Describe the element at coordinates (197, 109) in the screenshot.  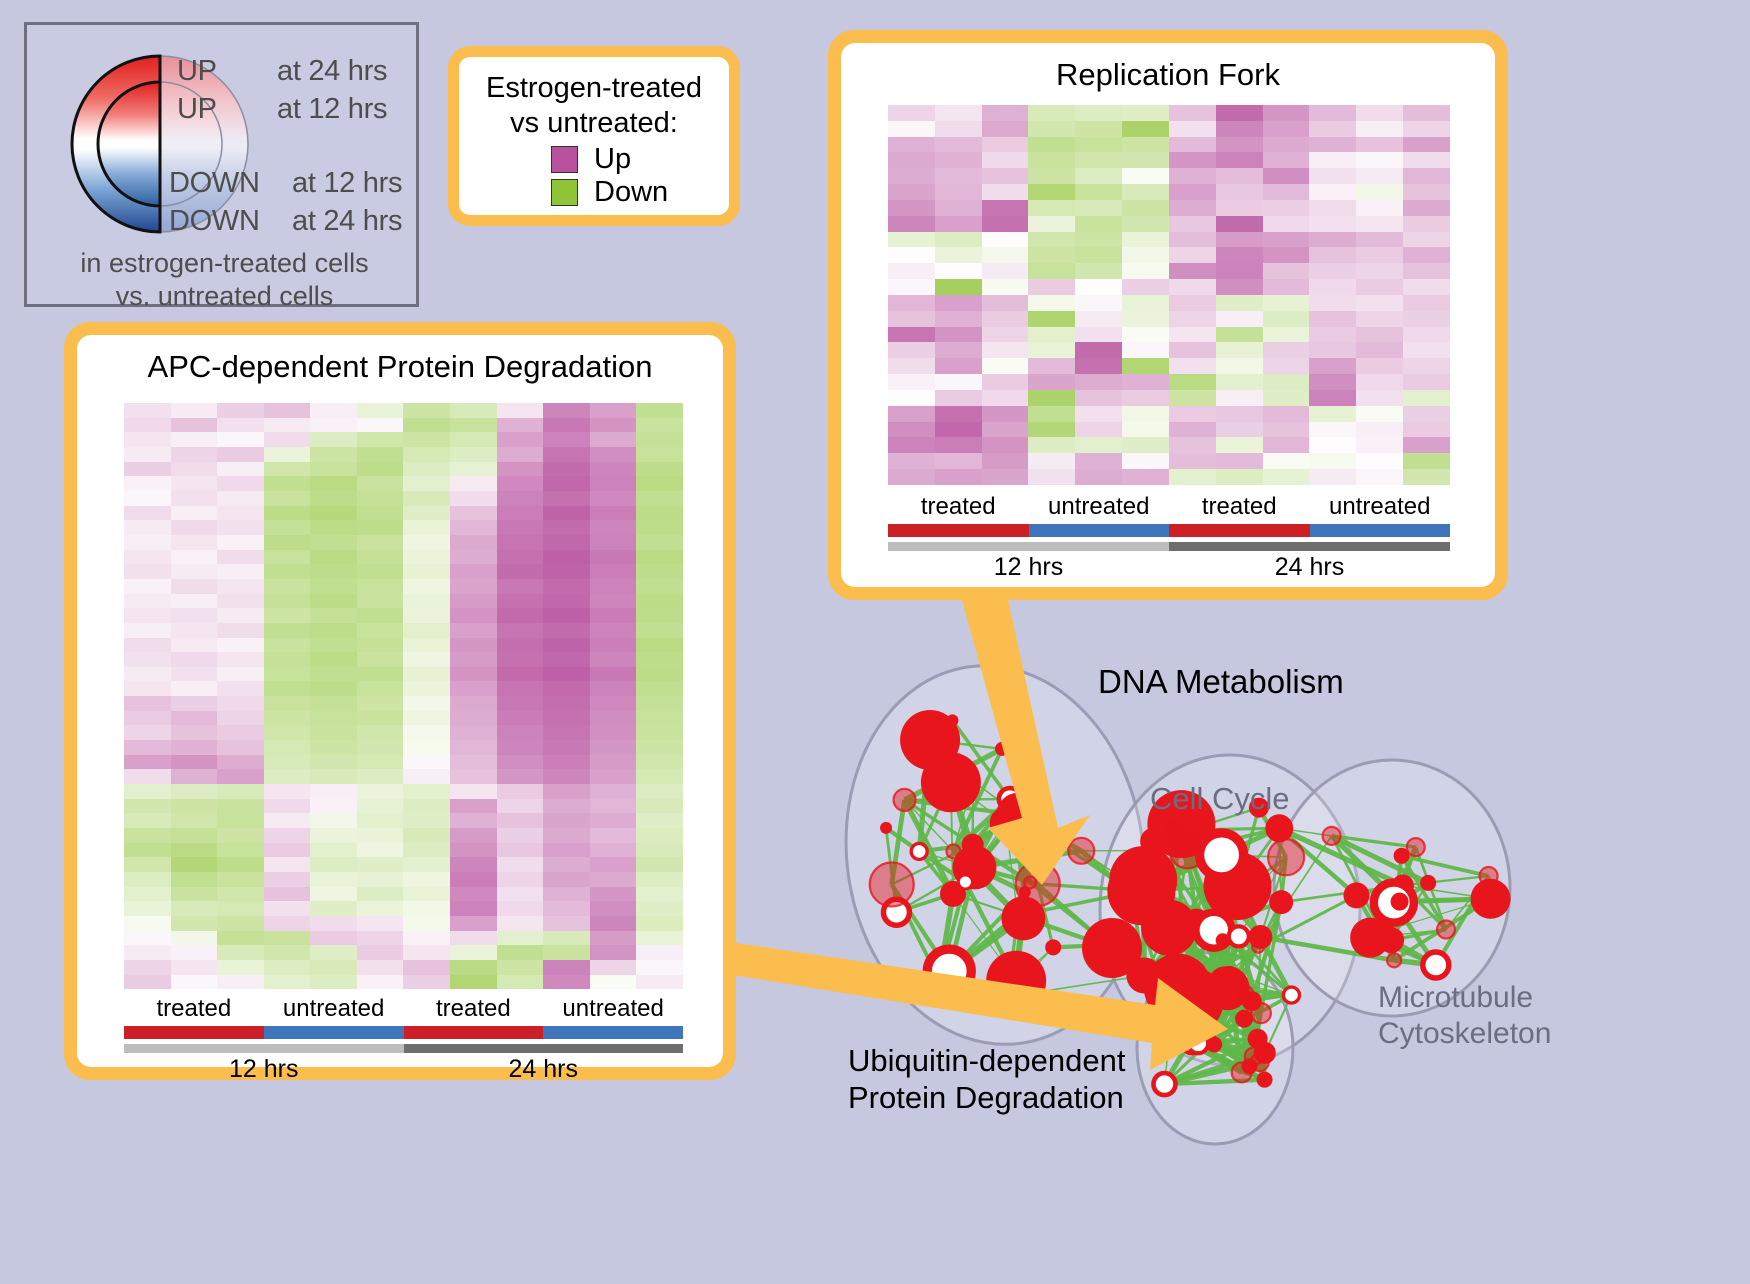
I see `key-state-1: UP` at that location.